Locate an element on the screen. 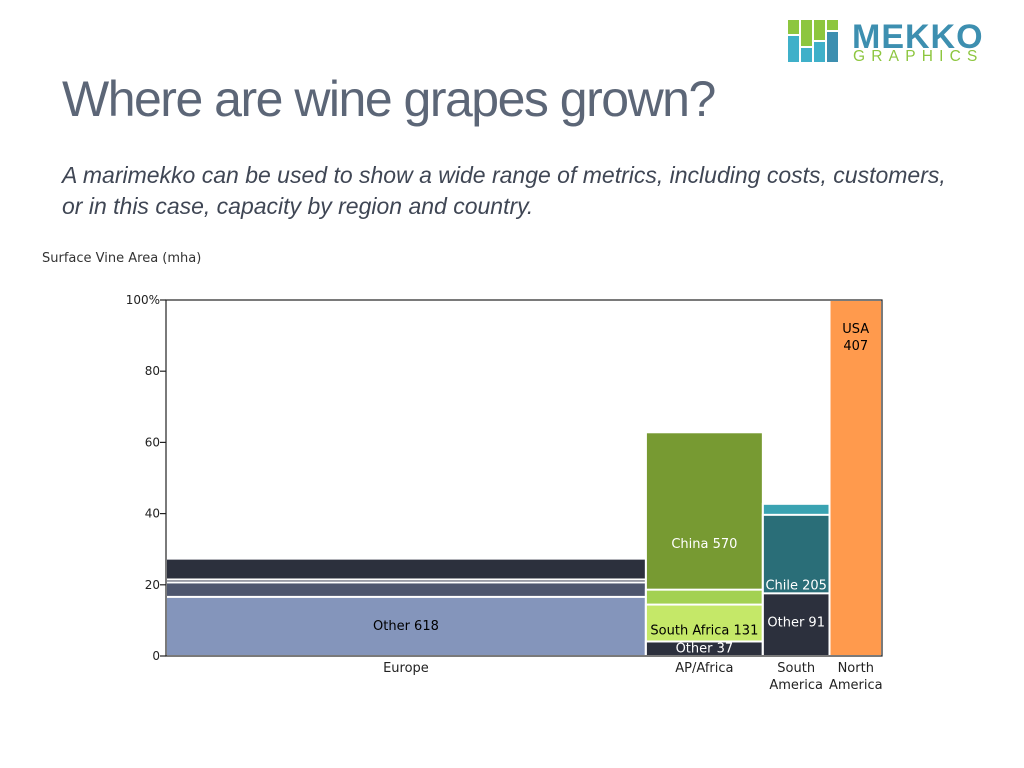 This screenshot has height=768, width=1024. x-tick-label-south-america-1: America is located at coordinates (796, 685).